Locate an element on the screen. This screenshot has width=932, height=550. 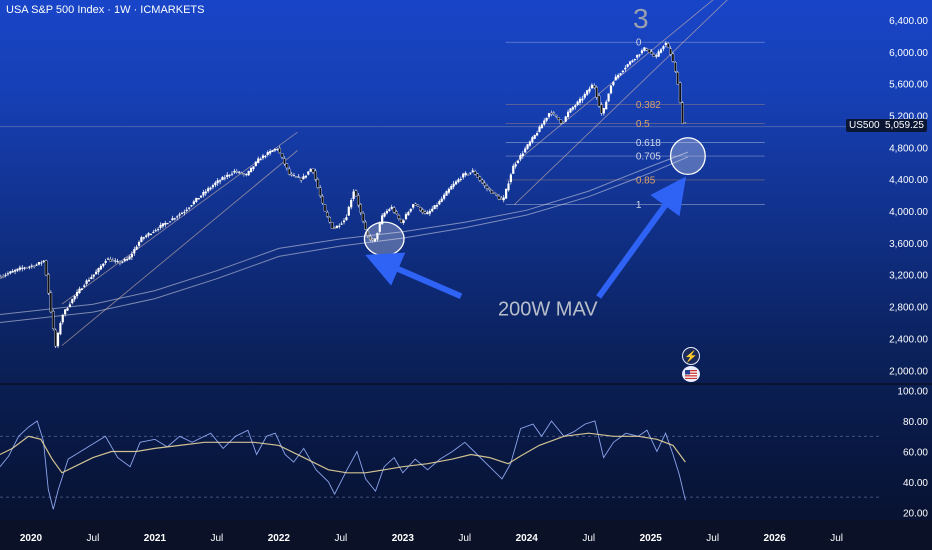
fib-label: 0 is located at coordinates (639, 43).